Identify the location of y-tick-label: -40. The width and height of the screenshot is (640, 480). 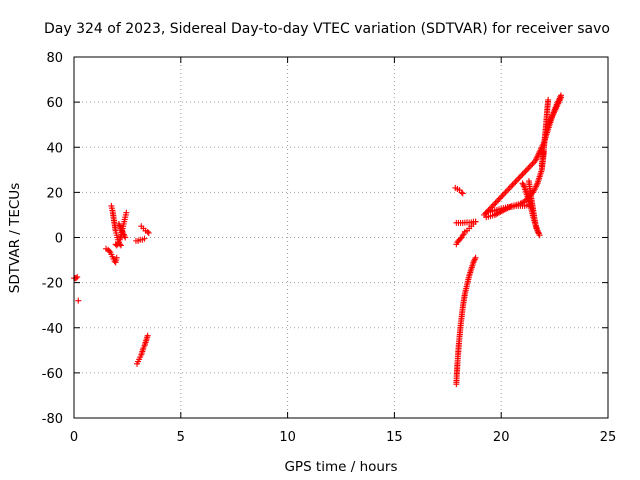
(52, 329).